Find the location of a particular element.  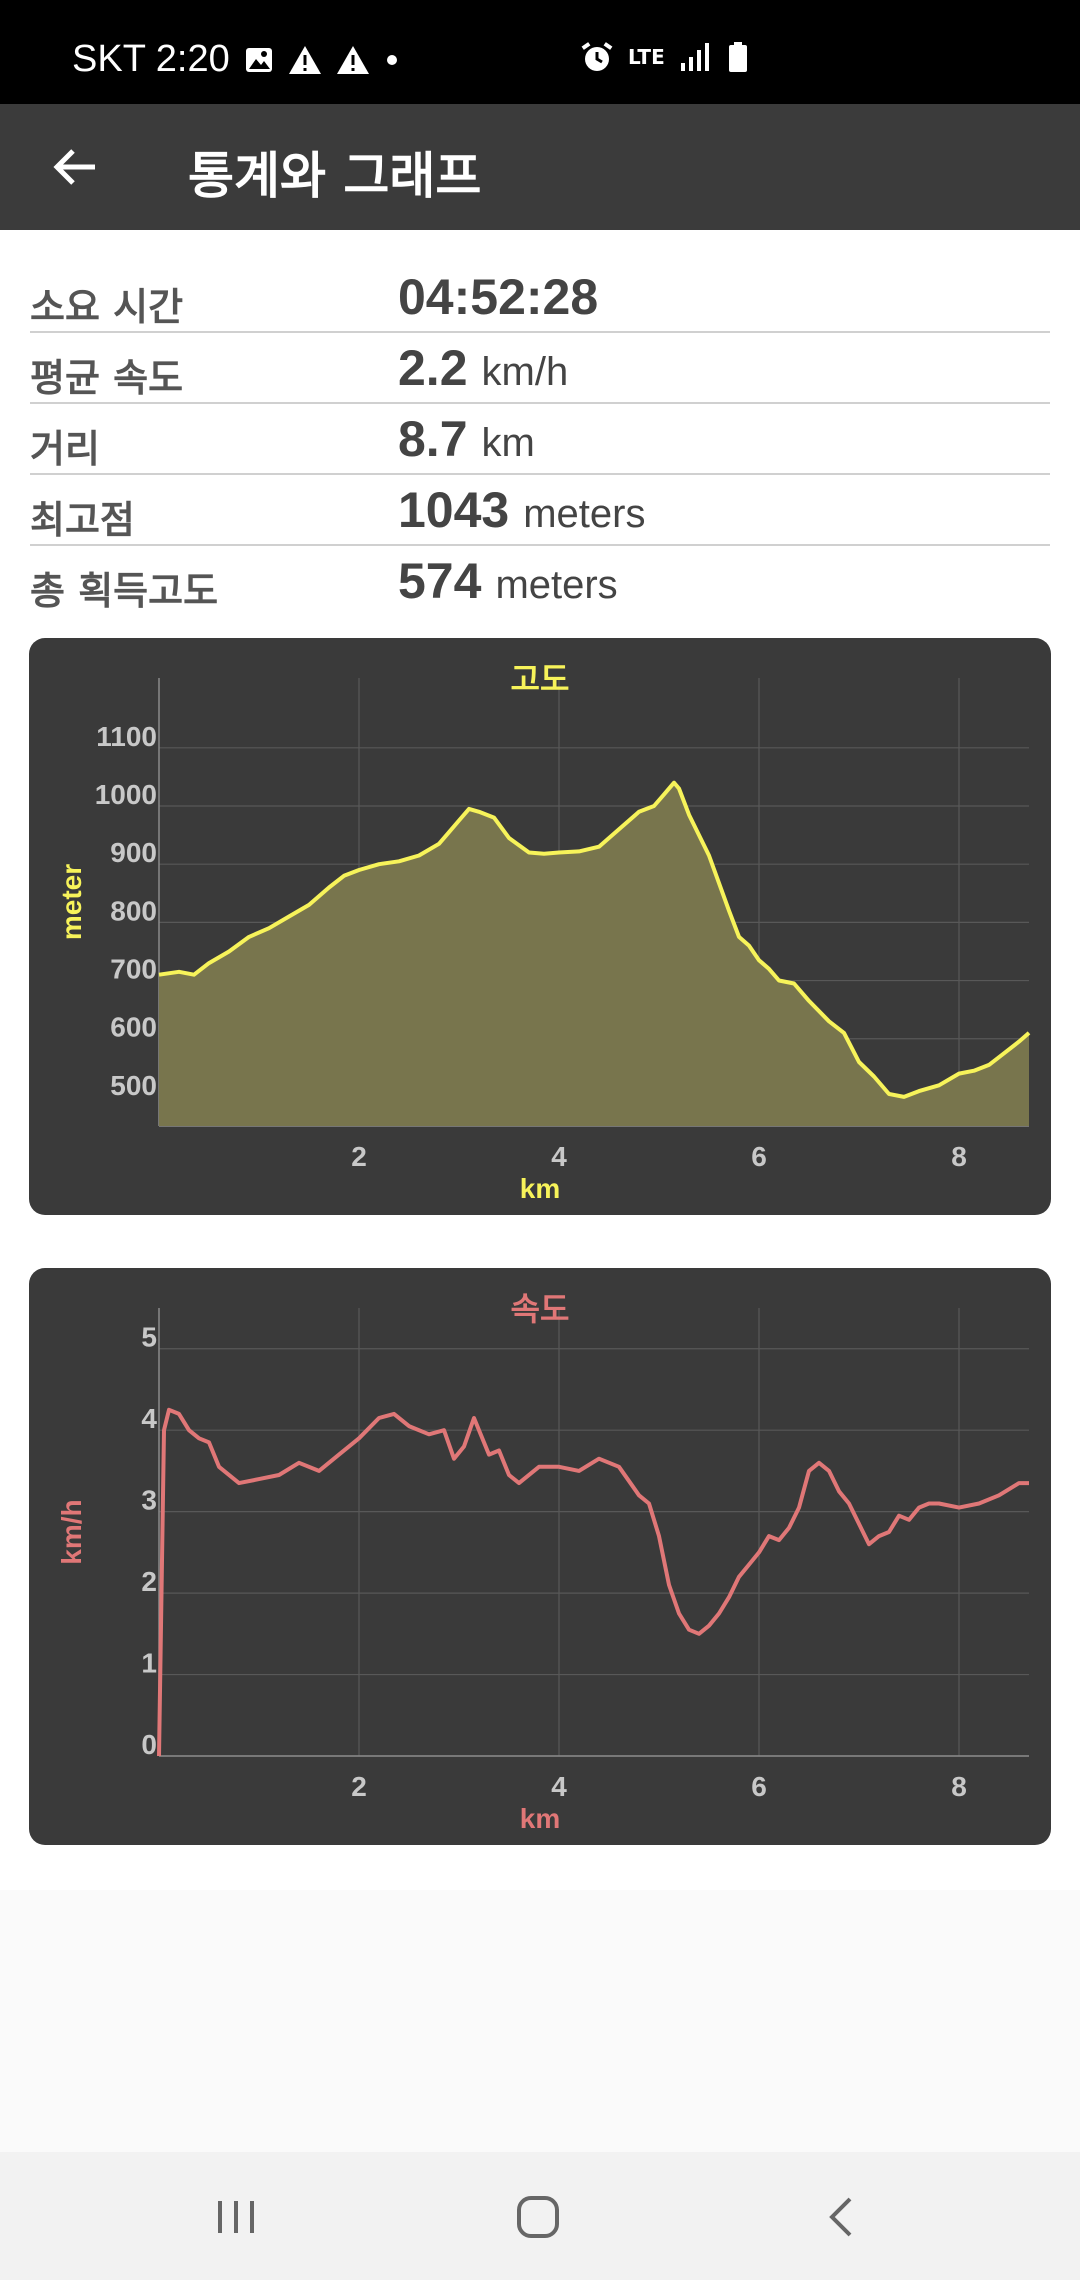

stat-unit: km/h is located at coordinates (525, 372).